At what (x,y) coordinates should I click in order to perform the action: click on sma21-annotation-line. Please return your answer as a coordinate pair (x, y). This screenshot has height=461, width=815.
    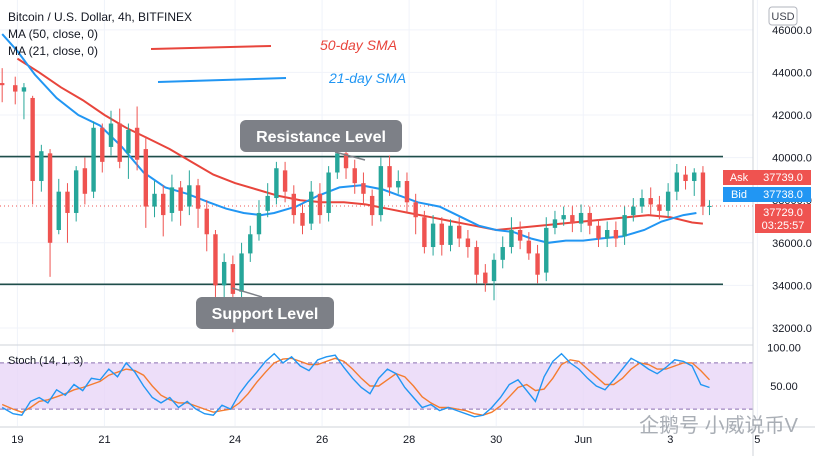
    Looking at the image, I should click on (222, 80).